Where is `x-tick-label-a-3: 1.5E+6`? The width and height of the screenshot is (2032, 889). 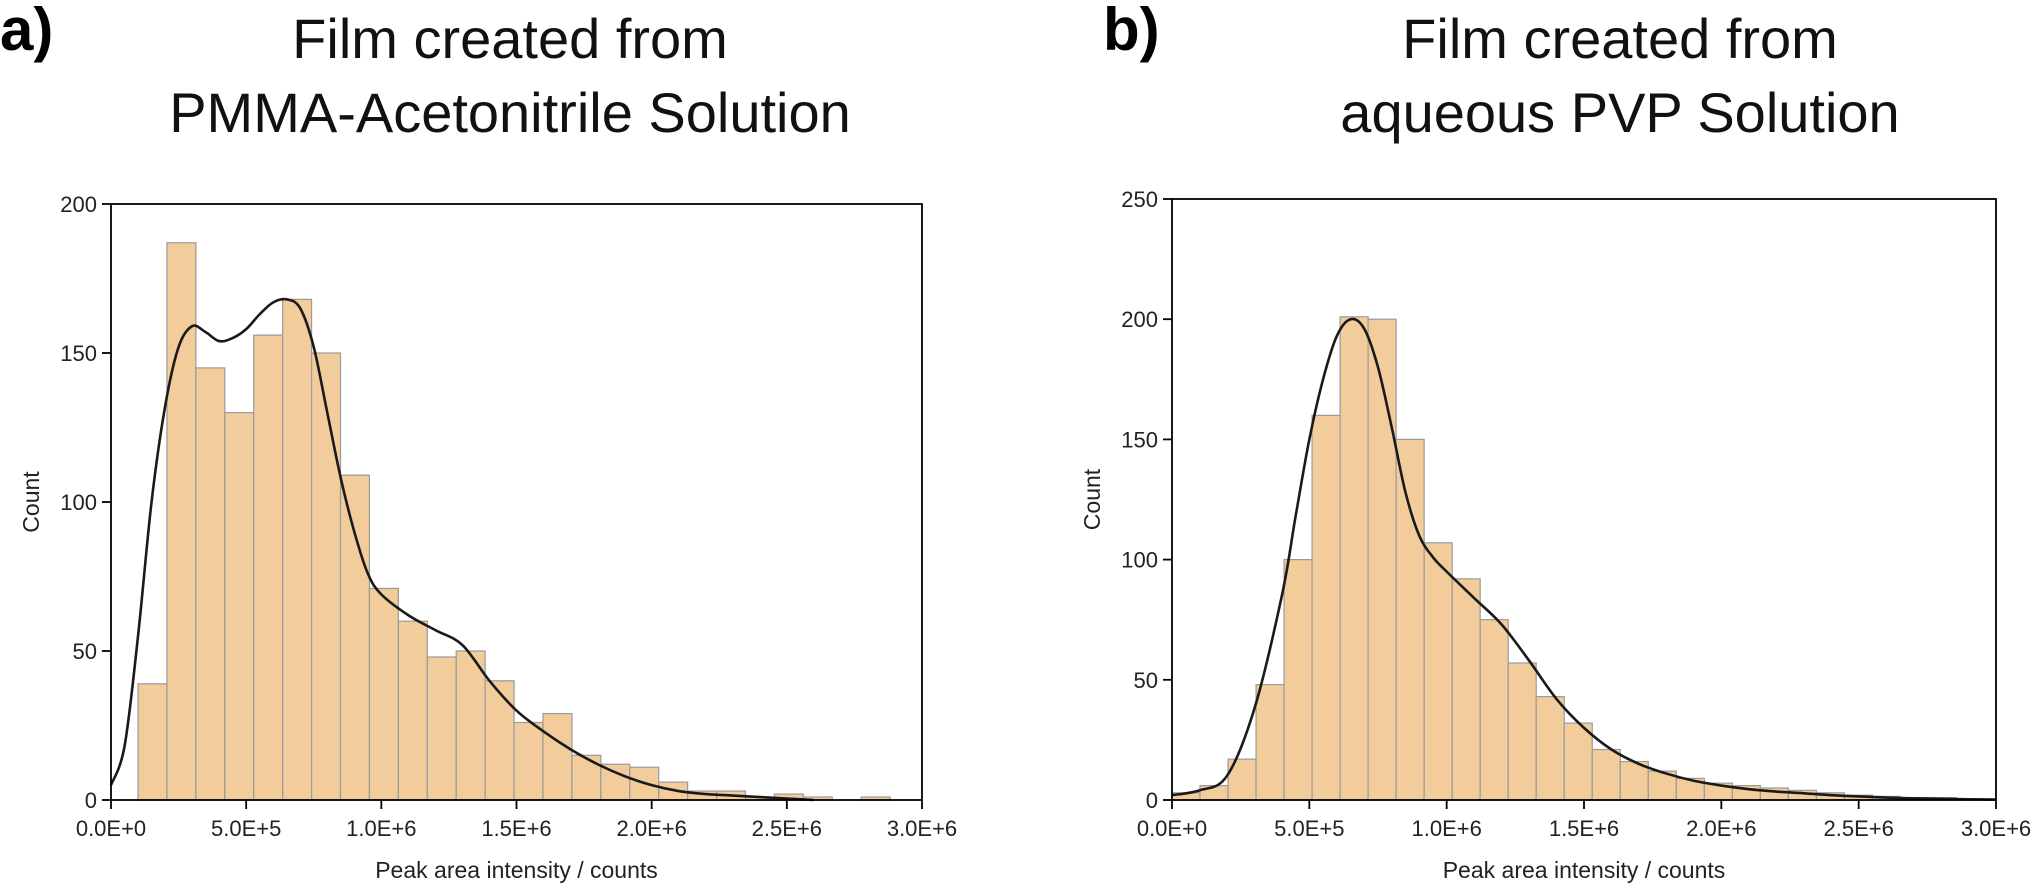 x-tick-label-a-3: 1.5E+6 is located at coordinates (516, 828).